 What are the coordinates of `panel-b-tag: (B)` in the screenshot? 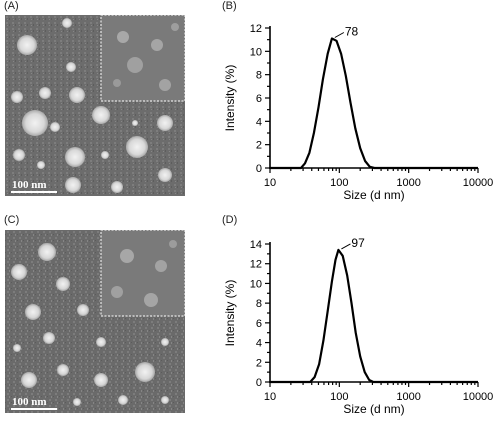 It's located at (229, 6).